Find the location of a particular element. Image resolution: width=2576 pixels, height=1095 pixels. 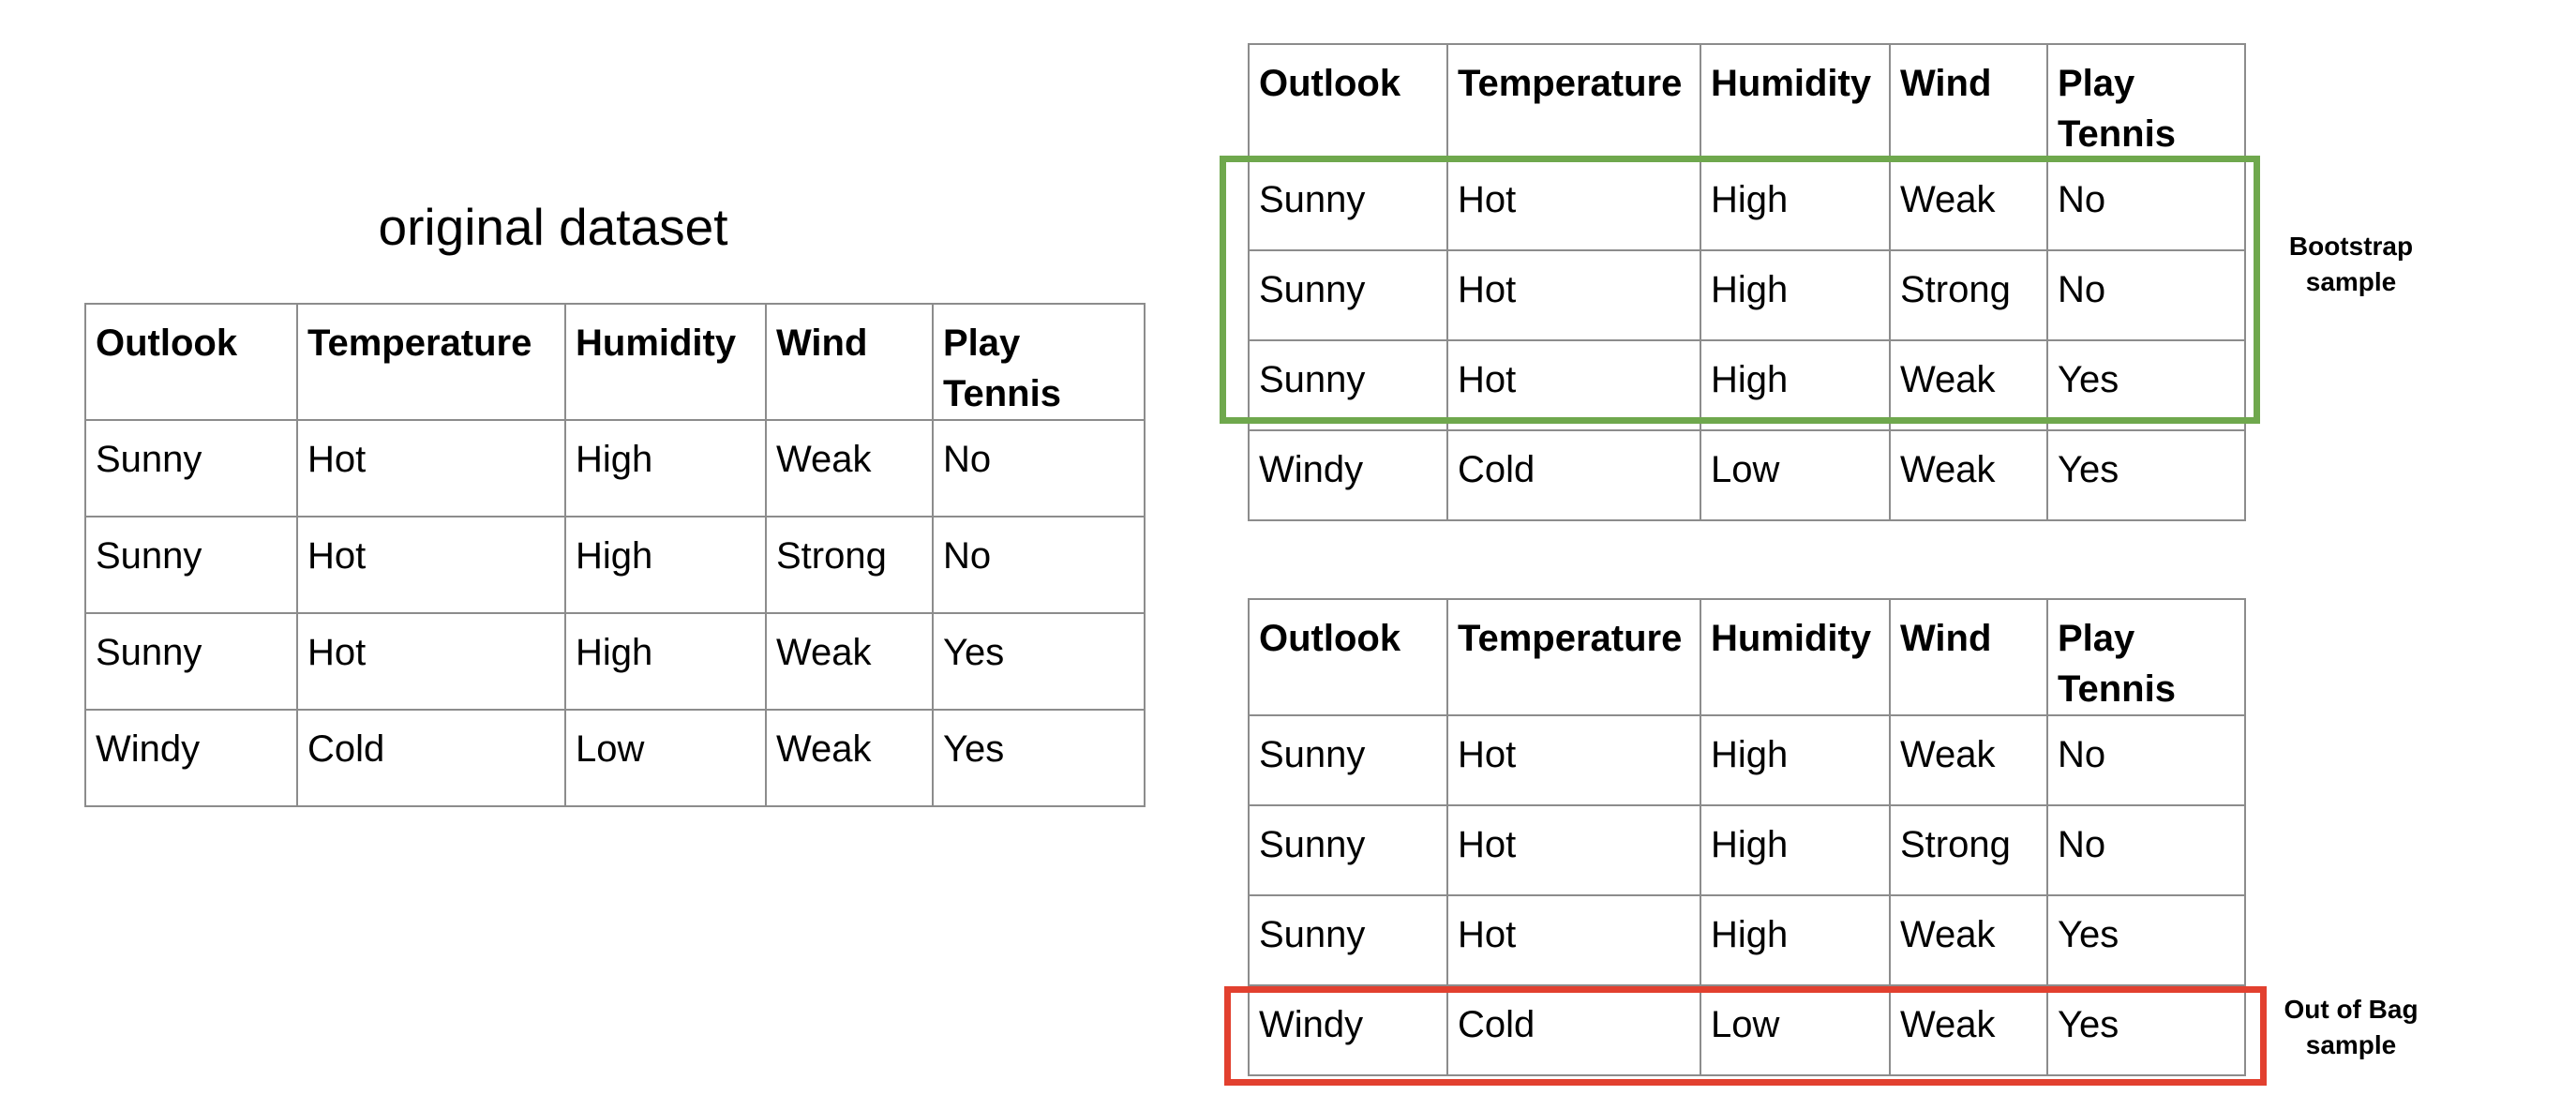

out-of-bag-highlight-box is located at coordinates (1746, 1036).